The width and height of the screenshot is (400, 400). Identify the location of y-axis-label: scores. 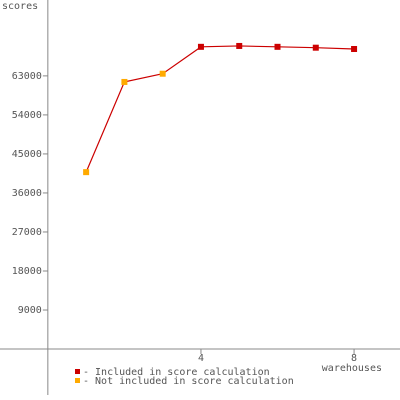
(20, 6).